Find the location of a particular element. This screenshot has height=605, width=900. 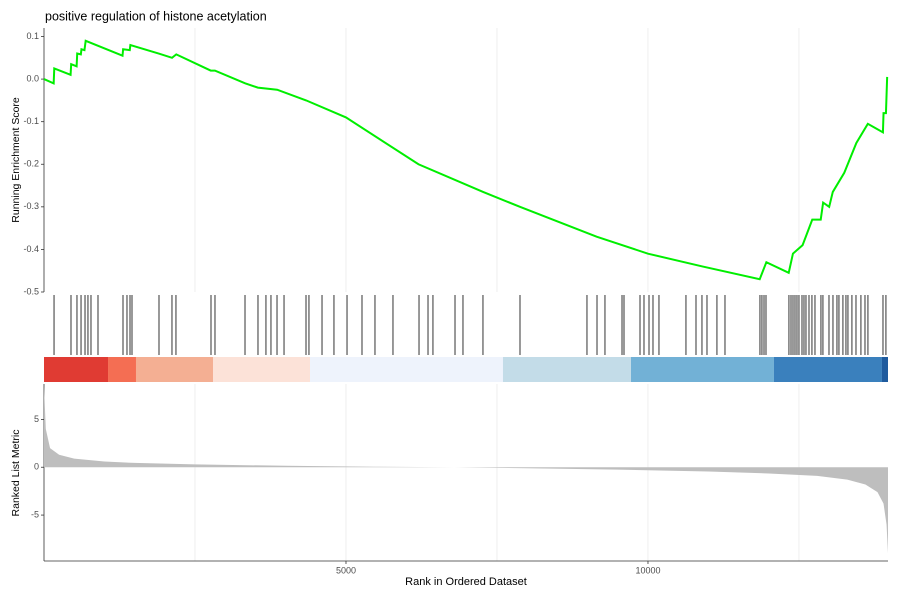

y-tick-label: -0.4 is located at coordinates (31, 249).